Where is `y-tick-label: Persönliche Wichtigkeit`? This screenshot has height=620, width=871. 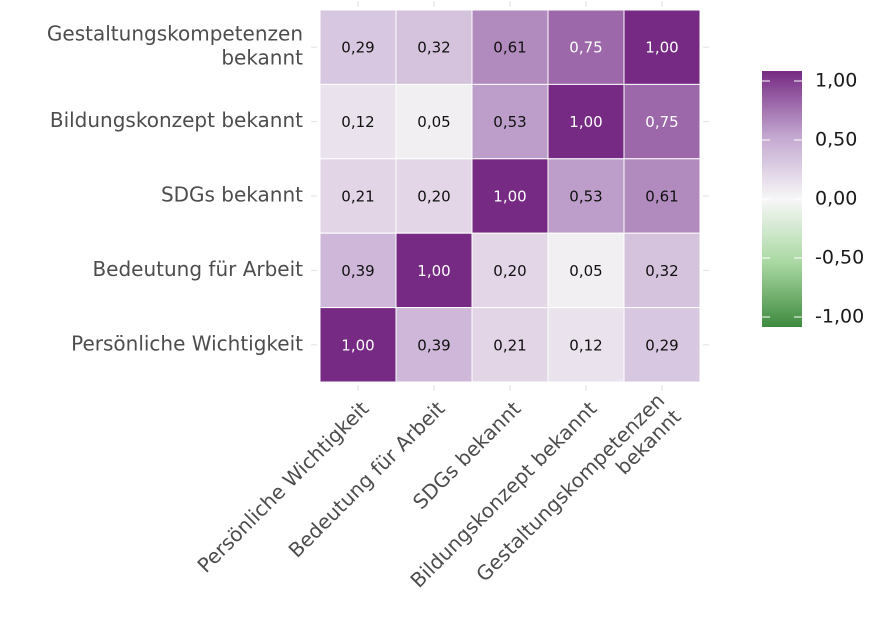
y-tick-label: Persönliche Wichtigkeit is located at coordinates (187, 343).